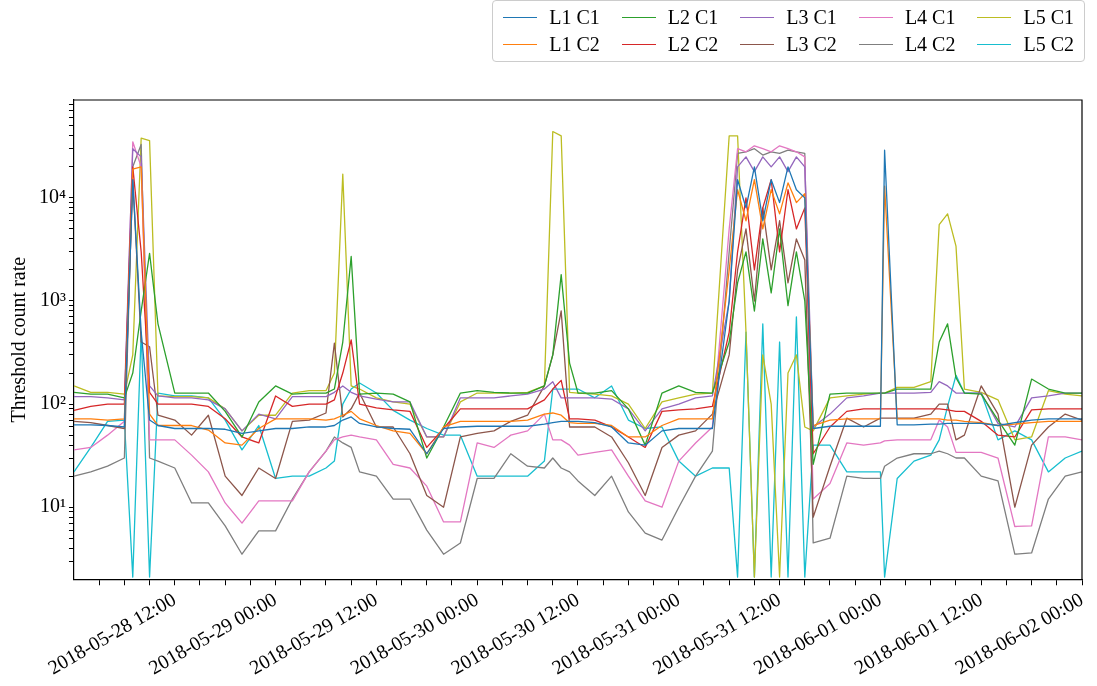 The width and height of the screenshot is (1097, 686). What do you see at coordinates (1048, 17) in the screenshot?
I see `legend-label: L5 C1` at bounding box center [1048, 17].